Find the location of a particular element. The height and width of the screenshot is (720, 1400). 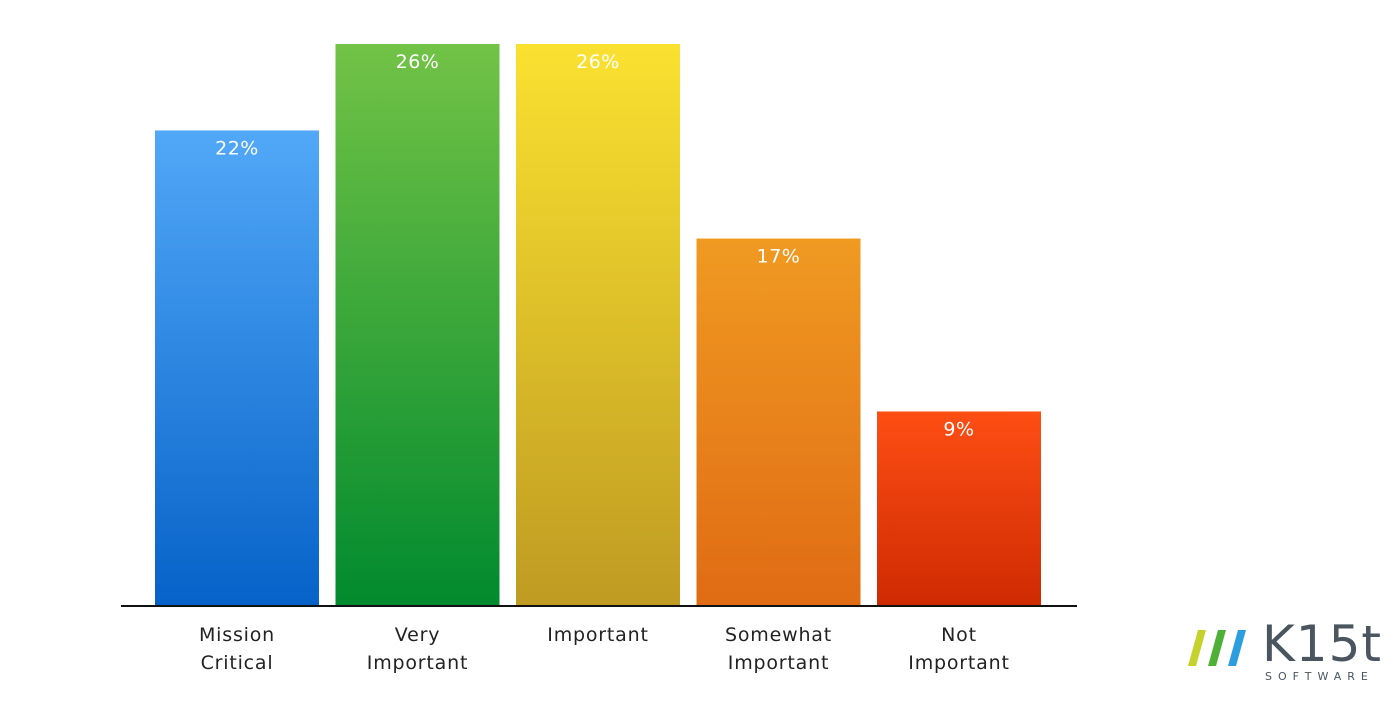

data-label-0: 22% is located at coordinates (237, 148).